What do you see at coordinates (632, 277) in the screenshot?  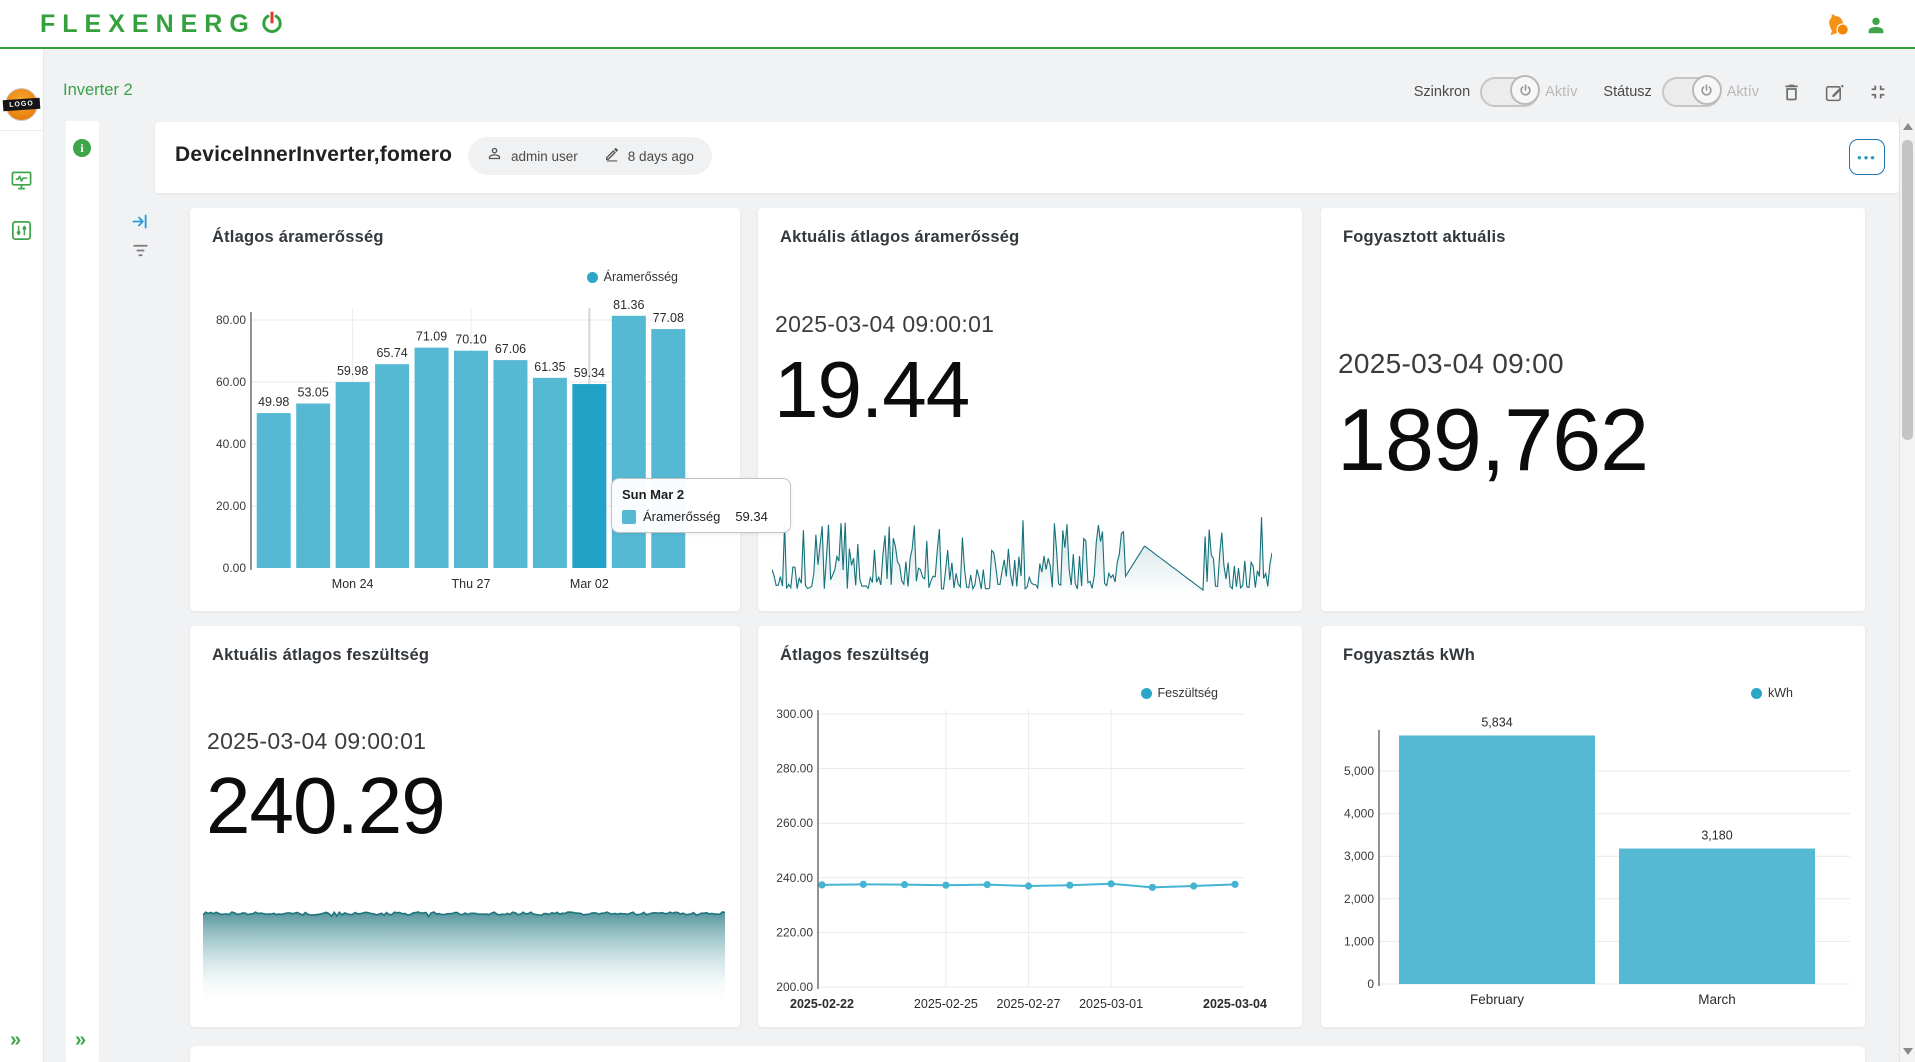 I see `legend-item-aramerosseg: Áramerősség` at bounding box center [632, 277].